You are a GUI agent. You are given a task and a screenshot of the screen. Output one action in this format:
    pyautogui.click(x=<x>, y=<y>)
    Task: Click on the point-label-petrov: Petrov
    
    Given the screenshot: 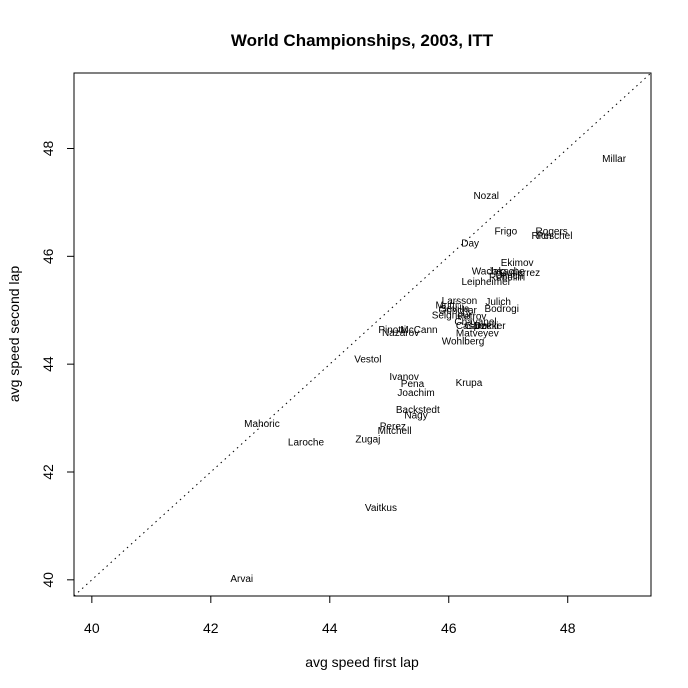 What is the action you would take?
    pyautogui.click(x=471, y=317)
    